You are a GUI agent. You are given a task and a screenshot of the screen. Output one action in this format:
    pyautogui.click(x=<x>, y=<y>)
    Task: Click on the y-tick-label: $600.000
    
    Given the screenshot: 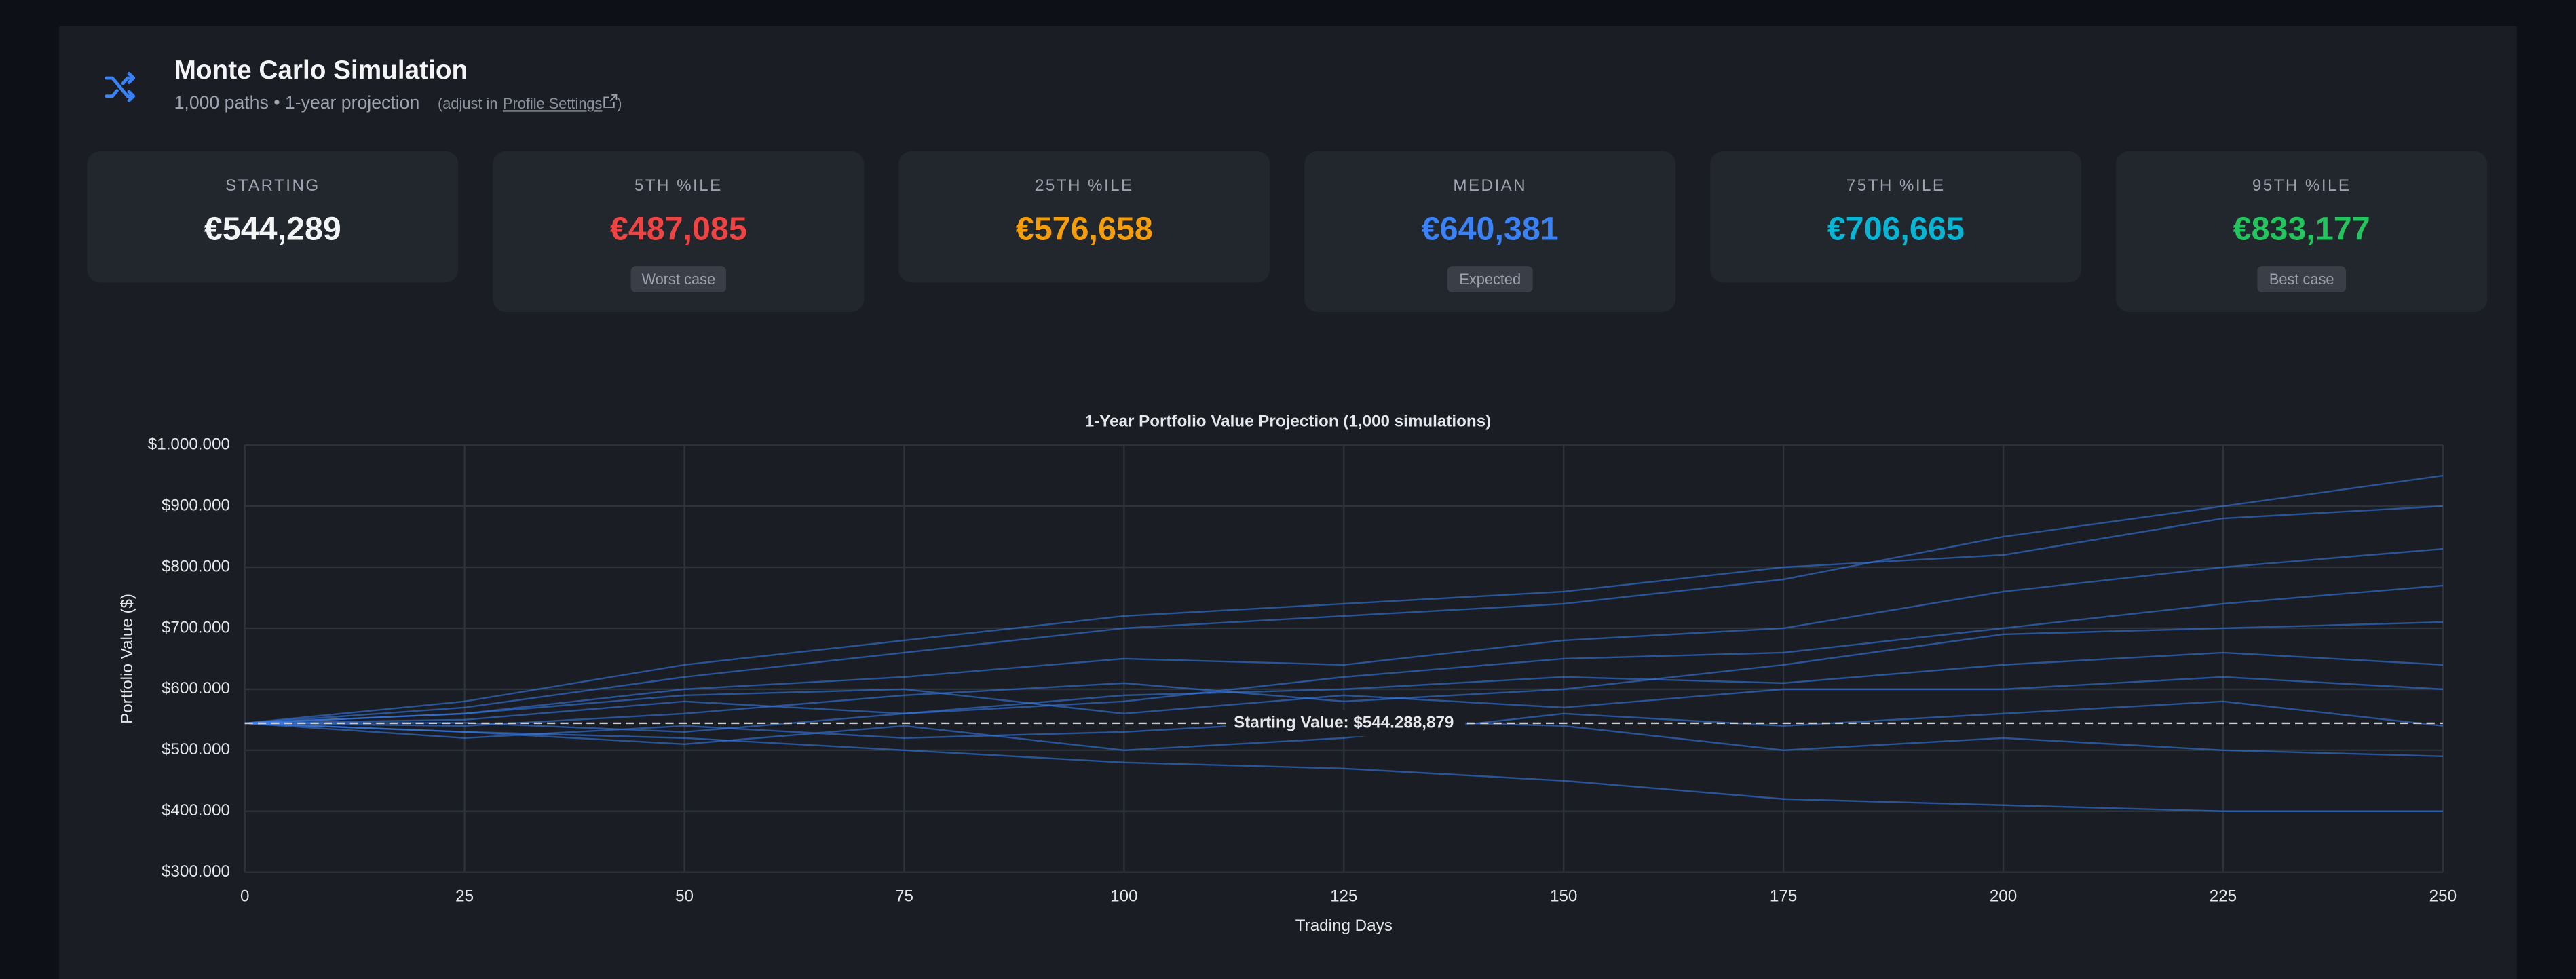 What is the action you would take?
    pyautogui.click(x=196, y=688)
    